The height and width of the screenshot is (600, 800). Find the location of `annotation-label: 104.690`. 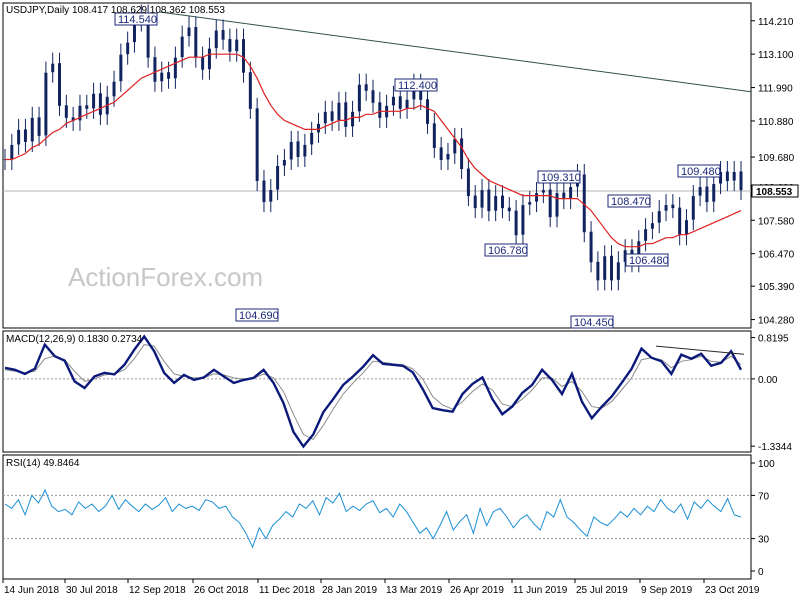

annotation-label: 104.690 is located at coordinates (259, 316).